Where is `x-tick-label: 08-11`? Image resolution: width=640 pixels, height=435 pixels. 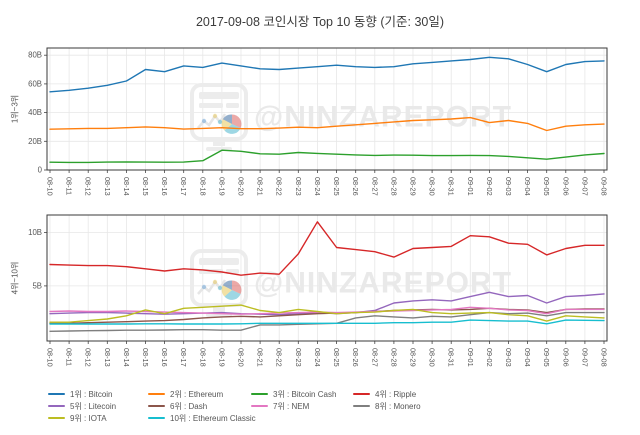
x-tick-label: 08-11 is located at coordinates (69, 357).